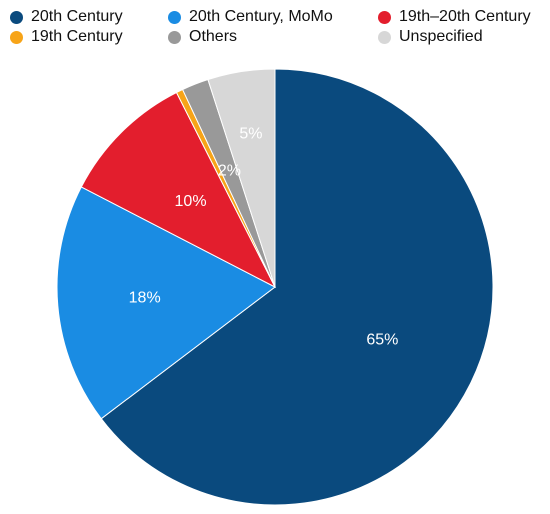 The image size is (550, 514). What do you see at coordinates (77, 36) in the screenshot?
I see `legend-label: 19th Century` at bounding box center [77, 36].